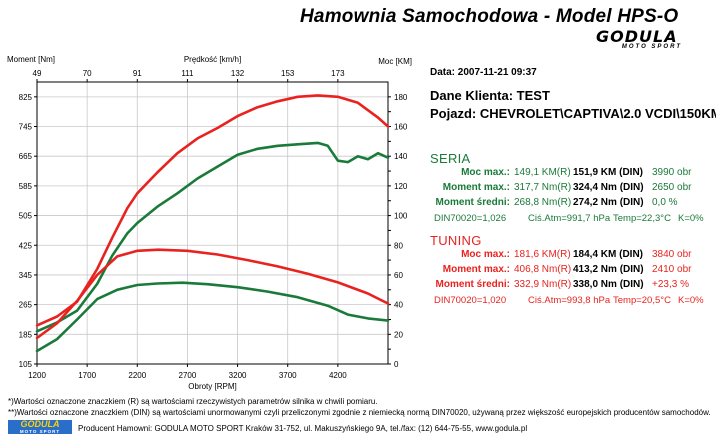  I want to click on tuning-extra-0: 3840 obr, so click(672, 254).